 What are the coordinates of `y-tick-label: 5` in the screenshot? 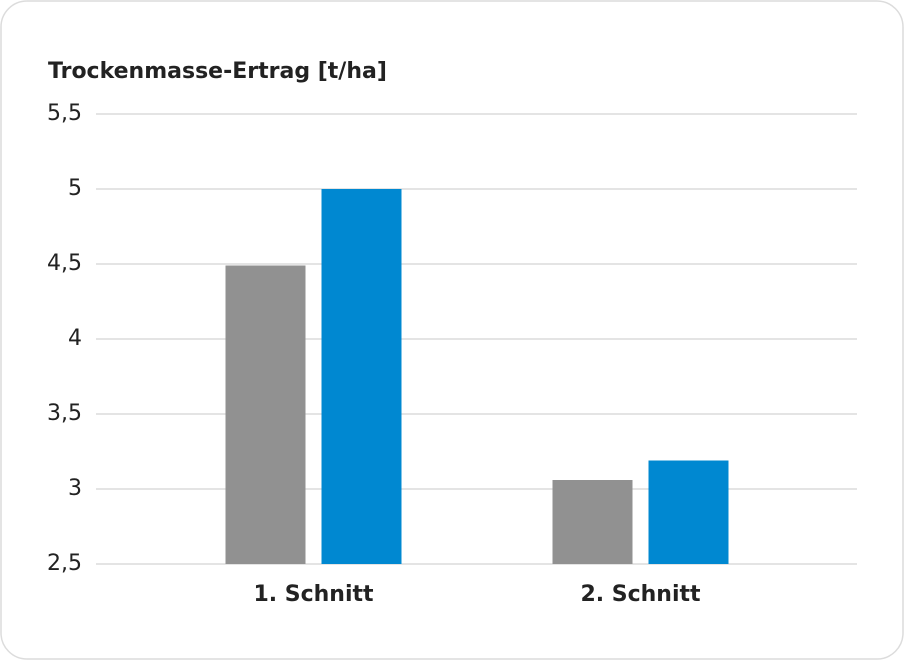 It's located at (75, 188).